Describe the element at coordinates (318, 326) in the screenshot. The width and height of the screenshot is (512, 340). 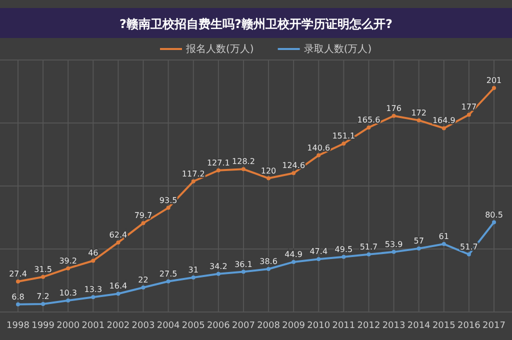
I see `x-tick-label: 2010` at that location.